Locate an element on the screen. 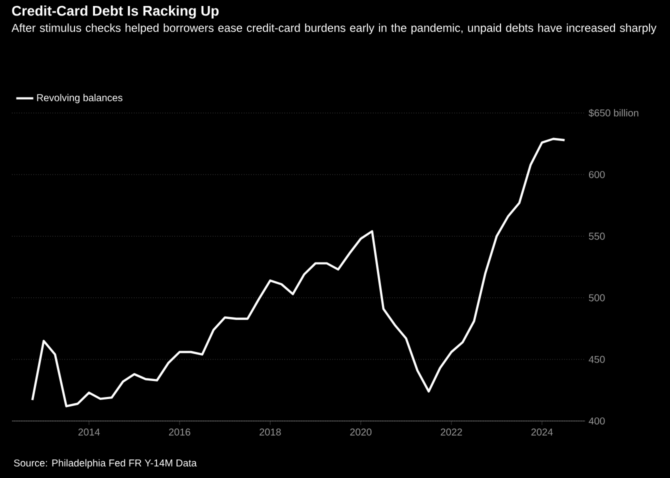 This screenshot has height=478, width=670. legend-label: Revolving balances is located at coordinates (79, 99).